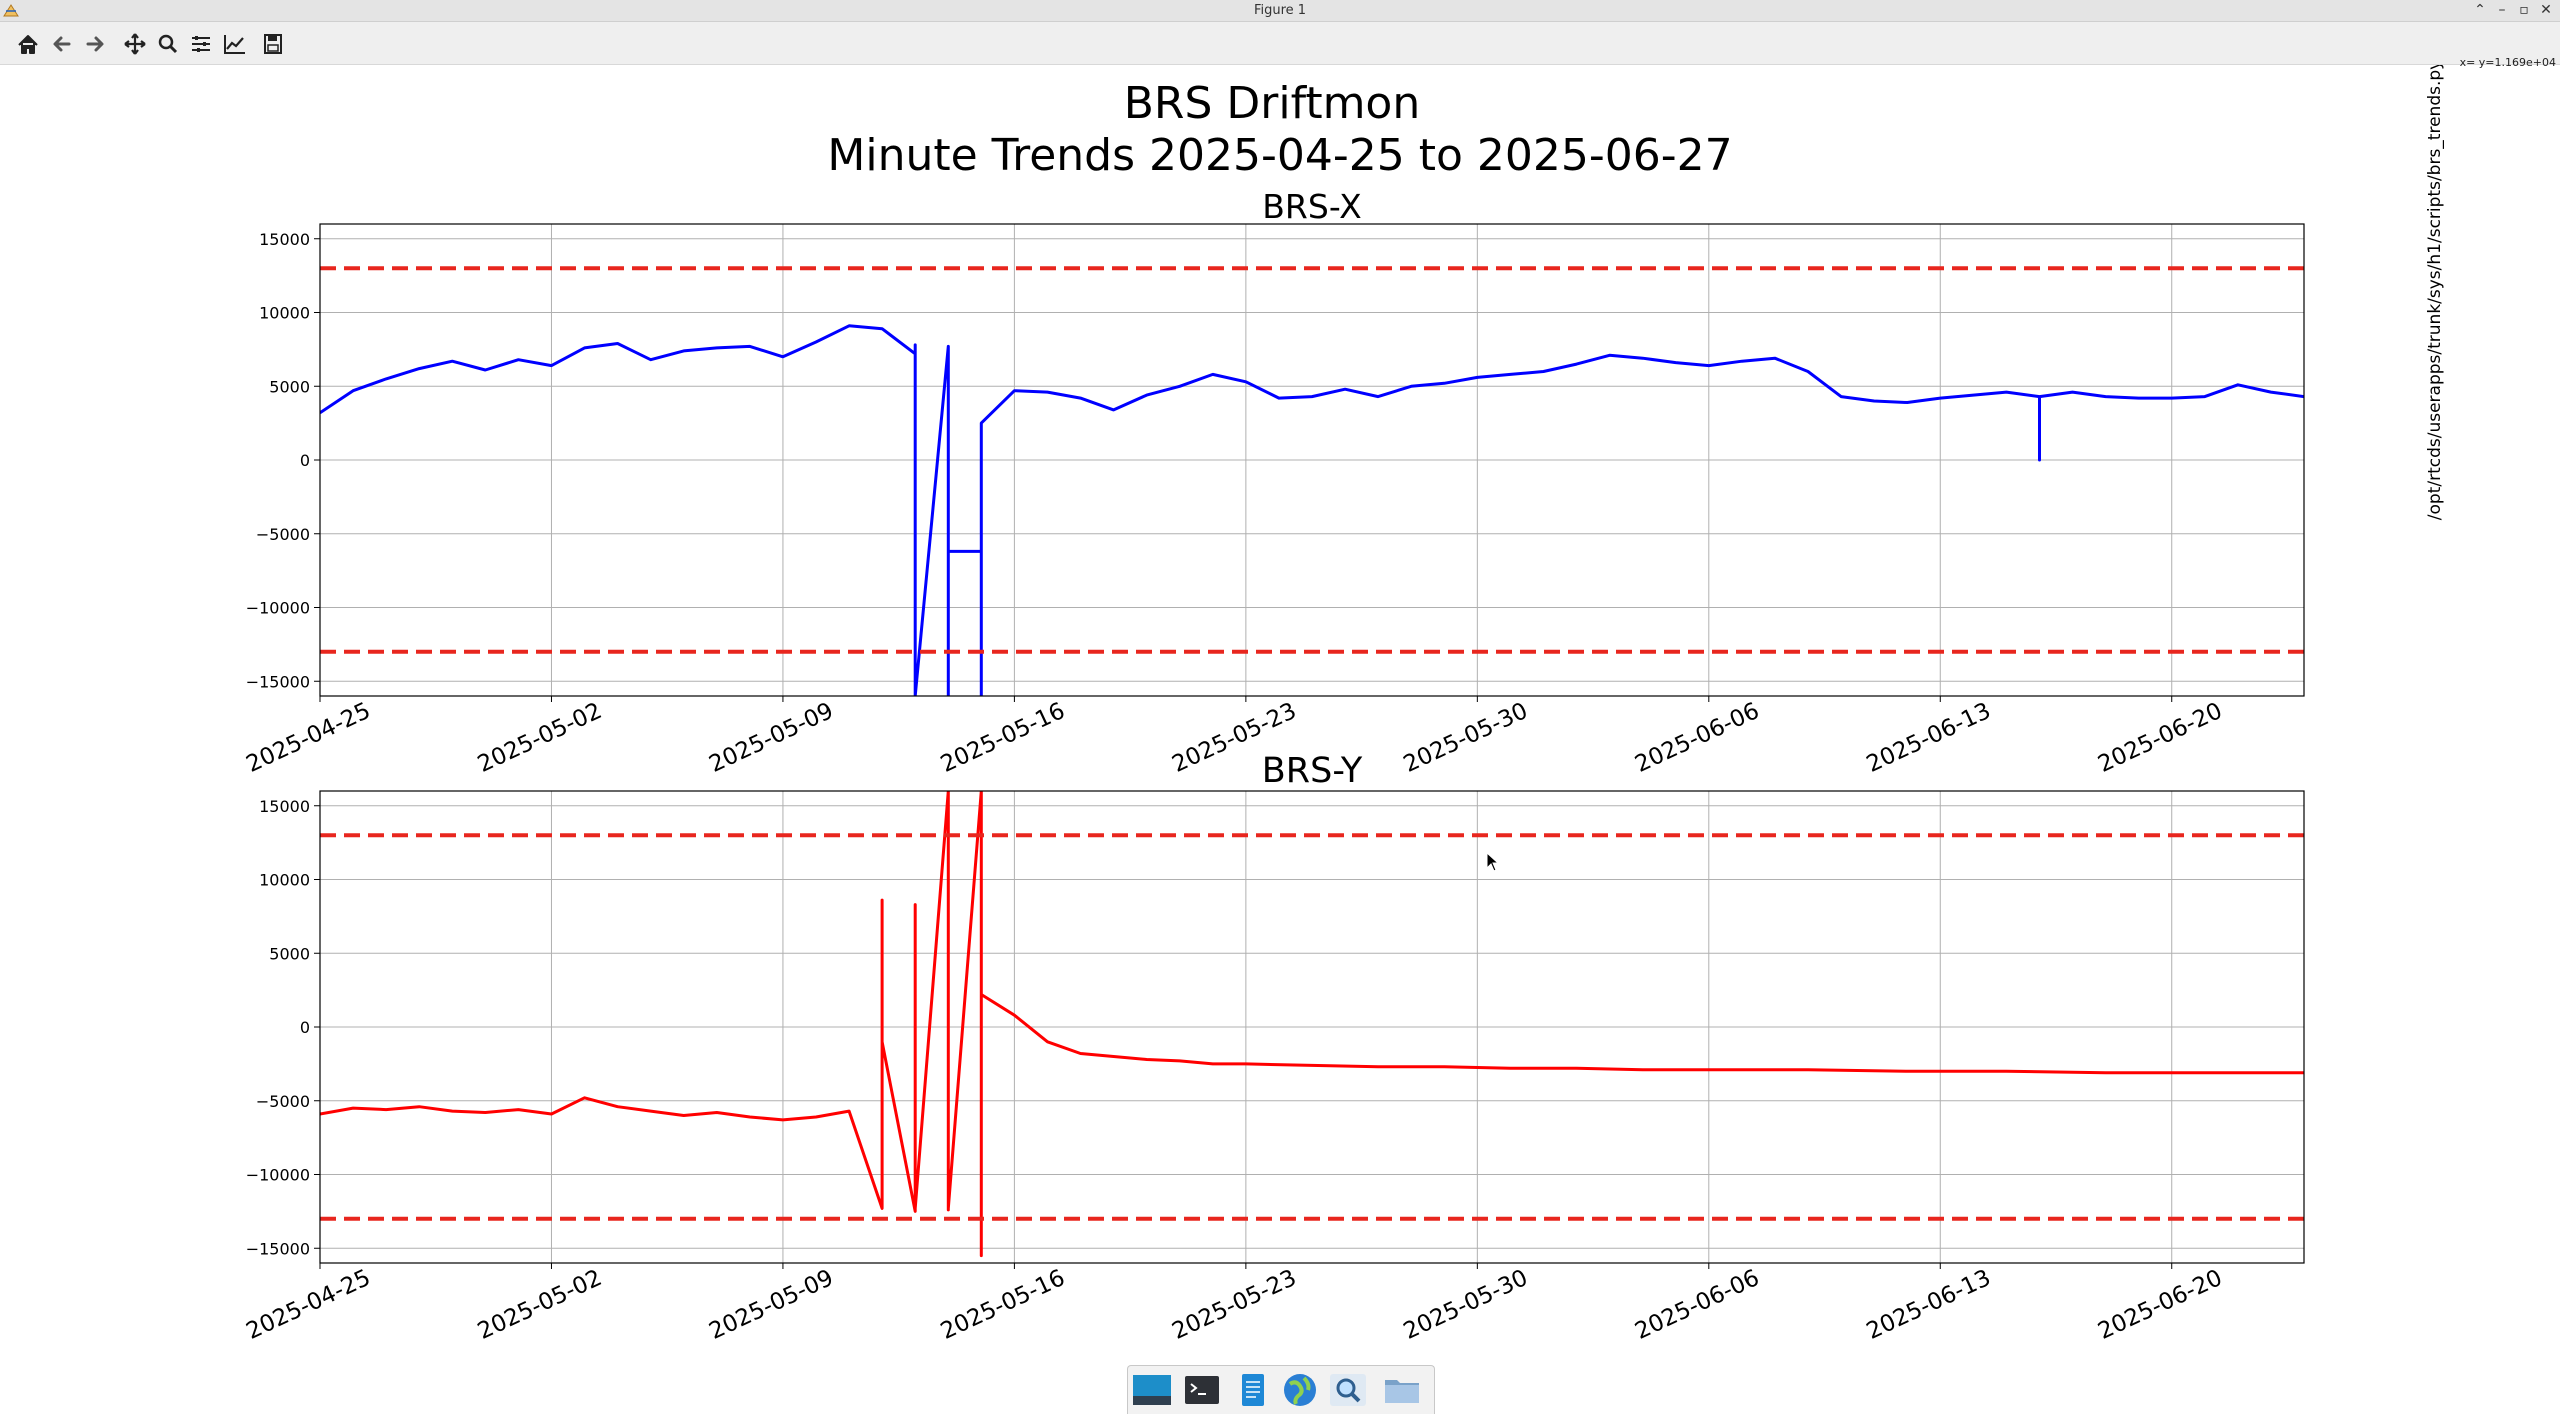 This screenshot has height=1414, width=2560. Describe the element at coordinates (1280, 45) in the screenshot. I see `navigation-toolbar: x= y=1.169e+04` at that location.